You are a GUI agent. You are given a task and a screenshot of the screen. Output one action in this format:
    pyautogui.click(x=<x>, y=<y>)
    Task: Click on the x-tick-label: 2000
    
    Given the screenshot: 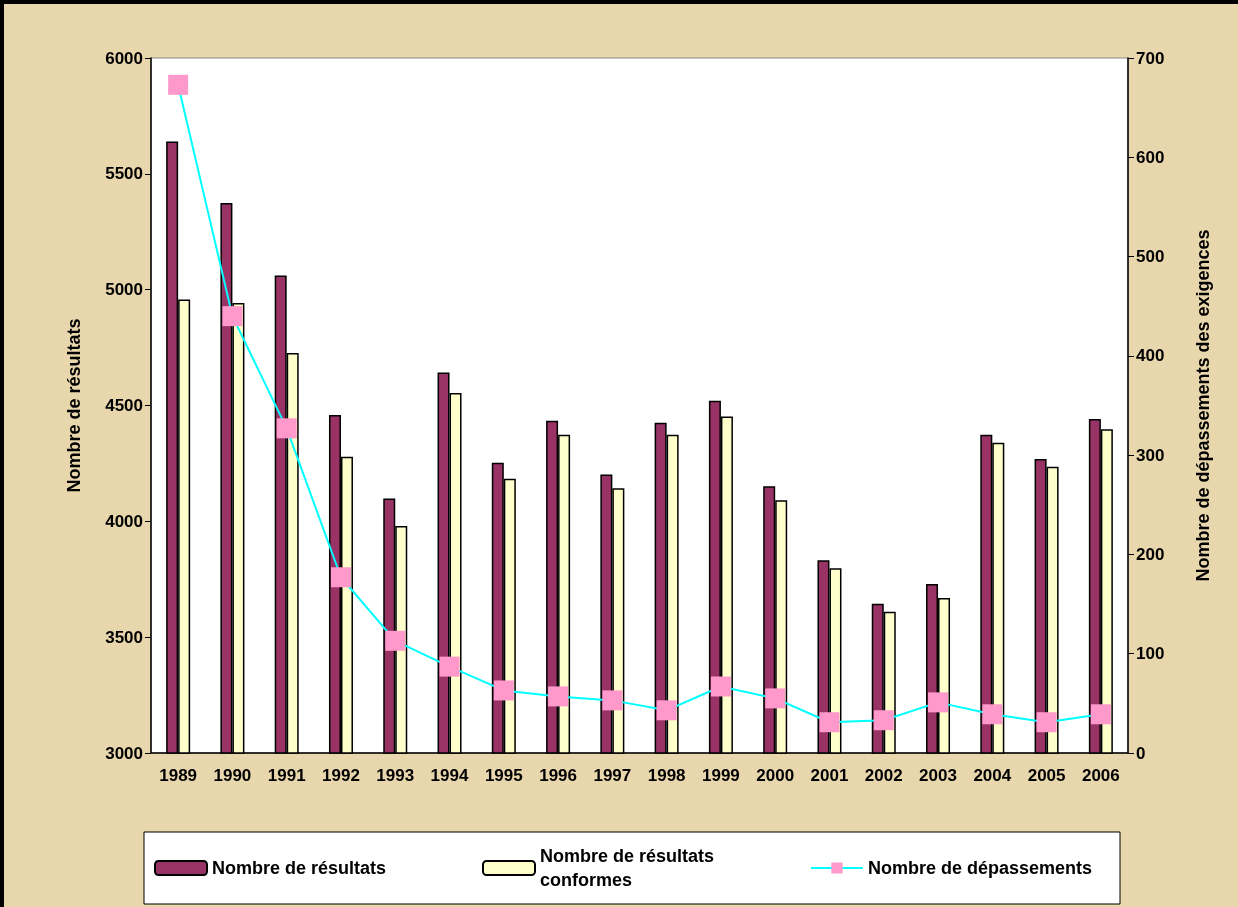 What is the action you would take?
    pyautogui.click(x=775, y=775)
    